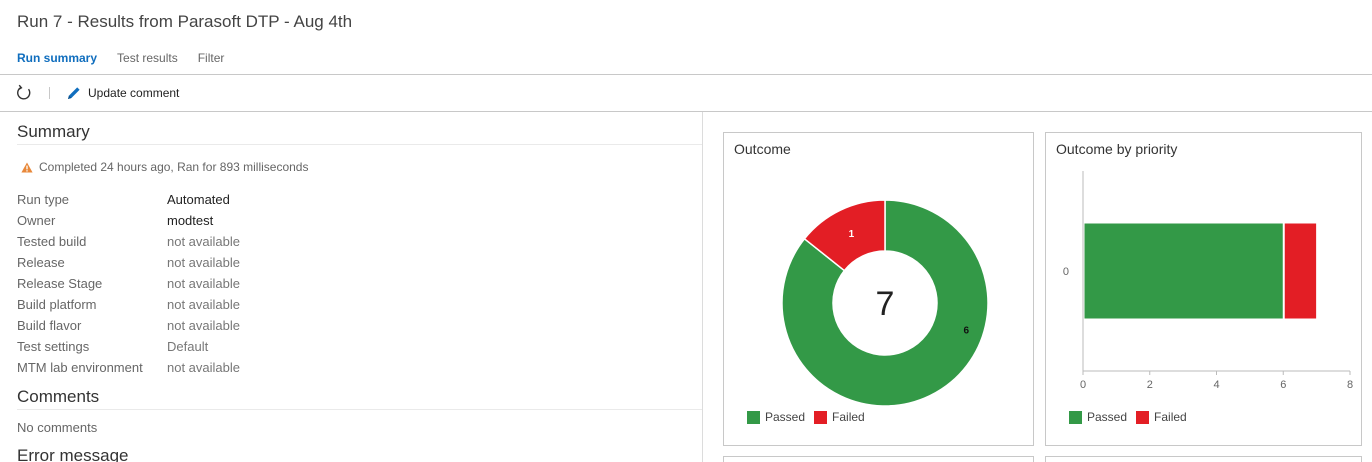  Describe the element at coordinates (128, 304) in the screenshot. I see `property-row: Build platform not available` at that location.